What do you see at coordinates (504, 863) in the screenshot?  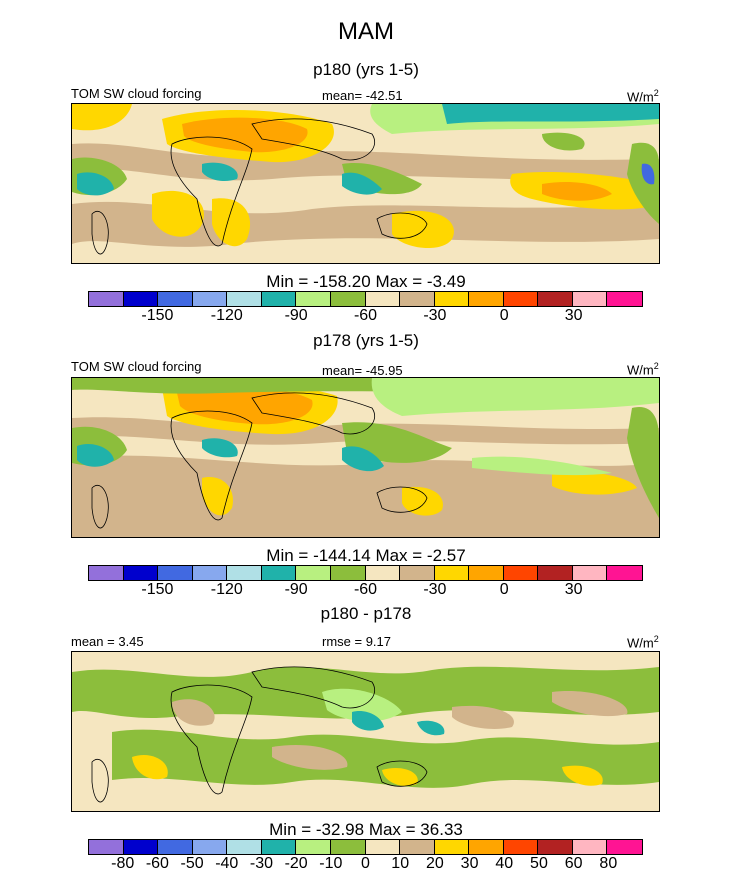 I see `colorbar-tick-label: 40` at bounding box center [504, 863].